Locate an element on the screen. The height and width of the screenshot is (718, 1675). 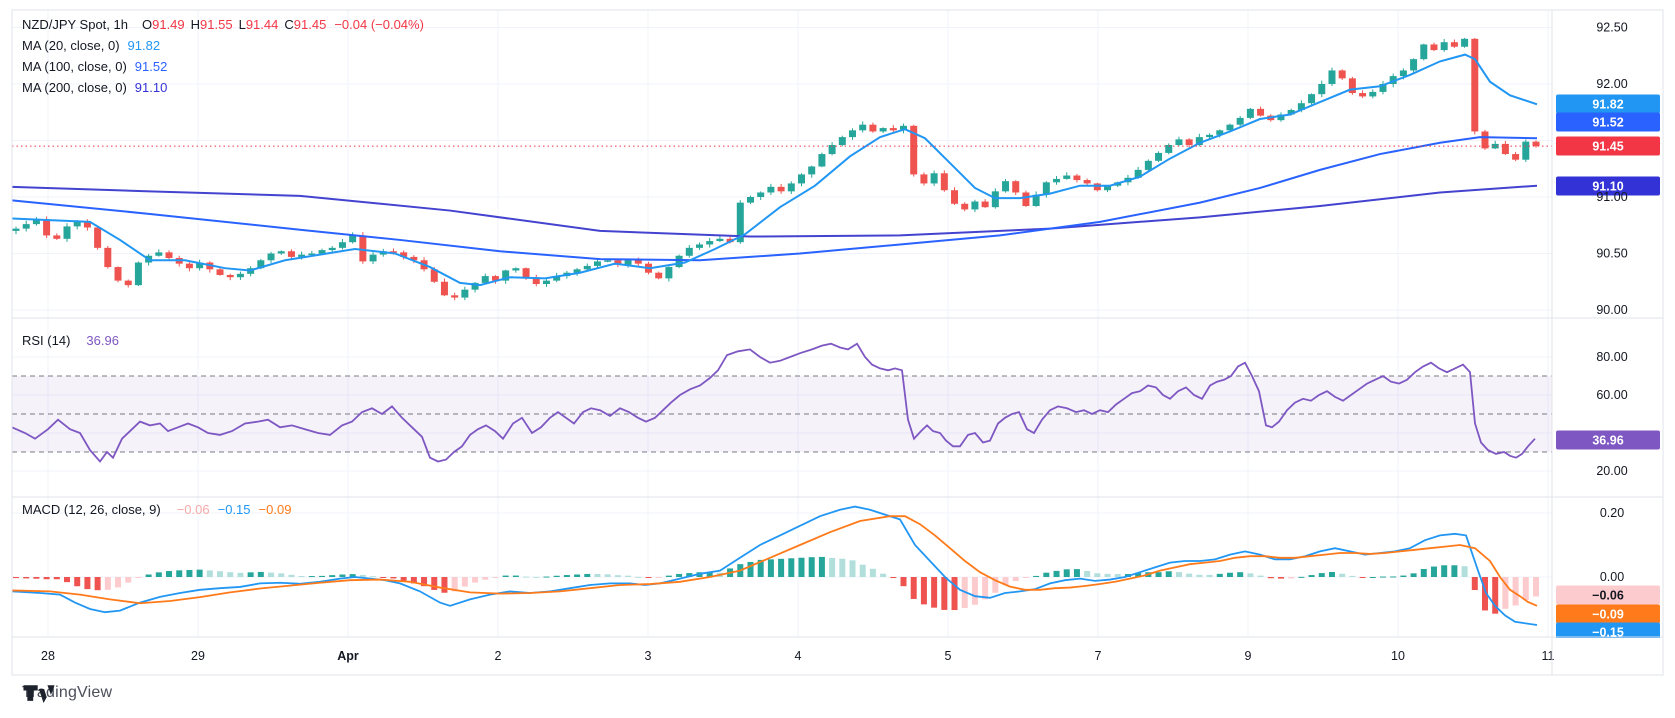
time-axis-label: 10 is located at coordinates (1398, 656).